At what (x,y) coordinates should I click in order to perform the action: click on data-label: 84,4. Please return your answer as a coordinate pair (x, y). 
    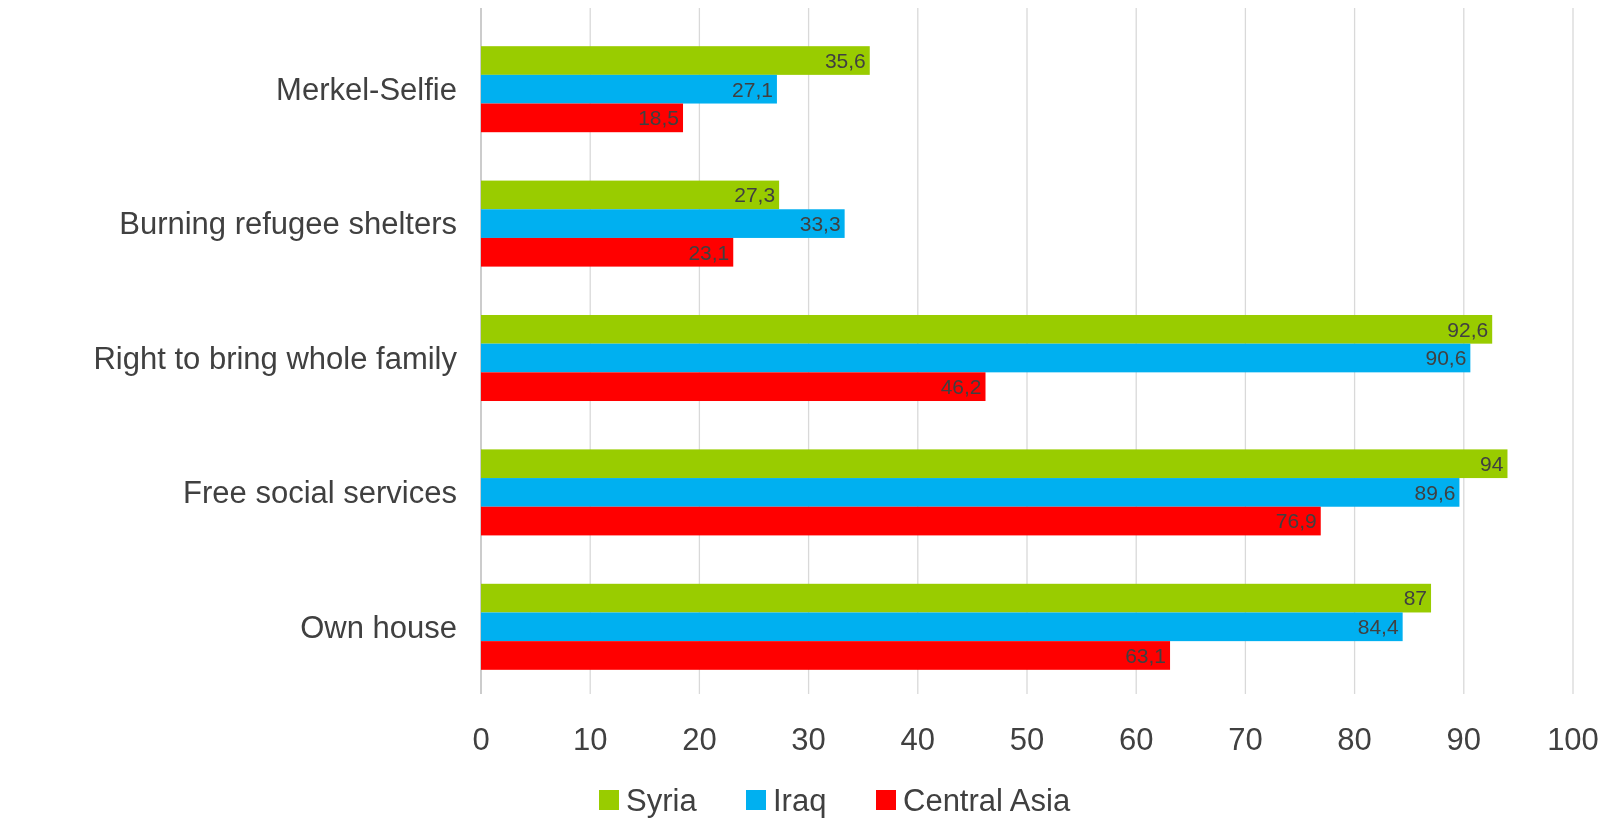
    Looking at the image, I should click on (1378, 627).